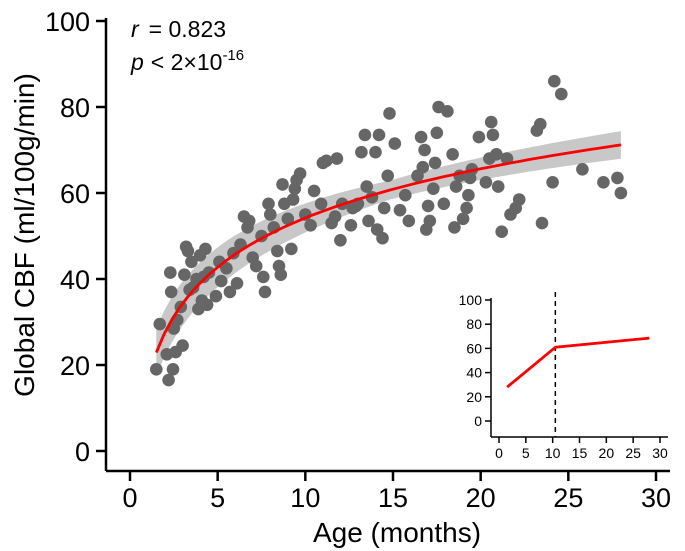 The width and height of the screenshot is (685, 551). I want to click on r-value: = 0.823, so click(187, 29).